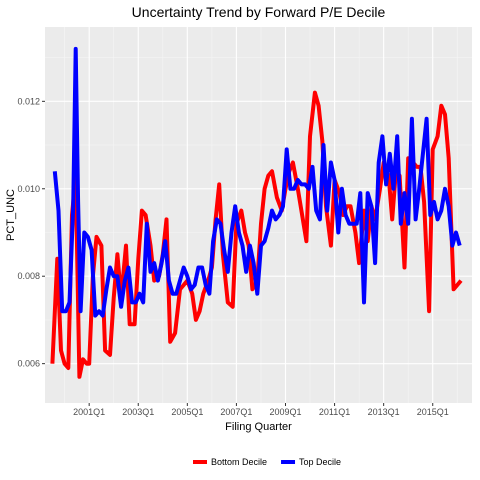 The width and height of the screenshot is (480, 480). Describe the element at coordinates (138, 412) in the screenshot. I see `x-tick-label: 2003Q1` at that location.